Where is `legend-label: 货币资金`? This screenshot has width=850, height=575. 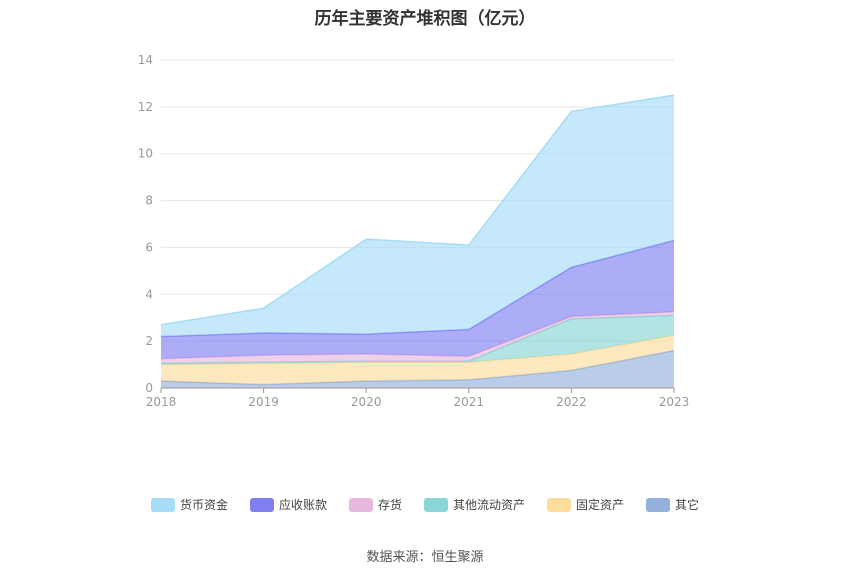 legend-label: 货币资金 is located at coordinates (203, 505).